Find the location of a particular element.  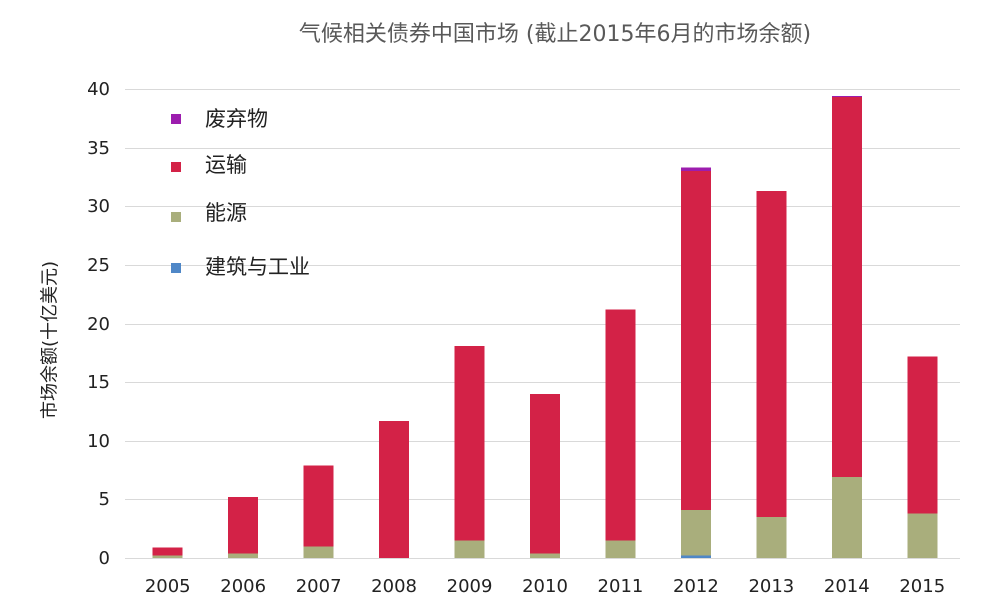

legend-label-waste: 废弃物 is located at coordinates (236, 119).